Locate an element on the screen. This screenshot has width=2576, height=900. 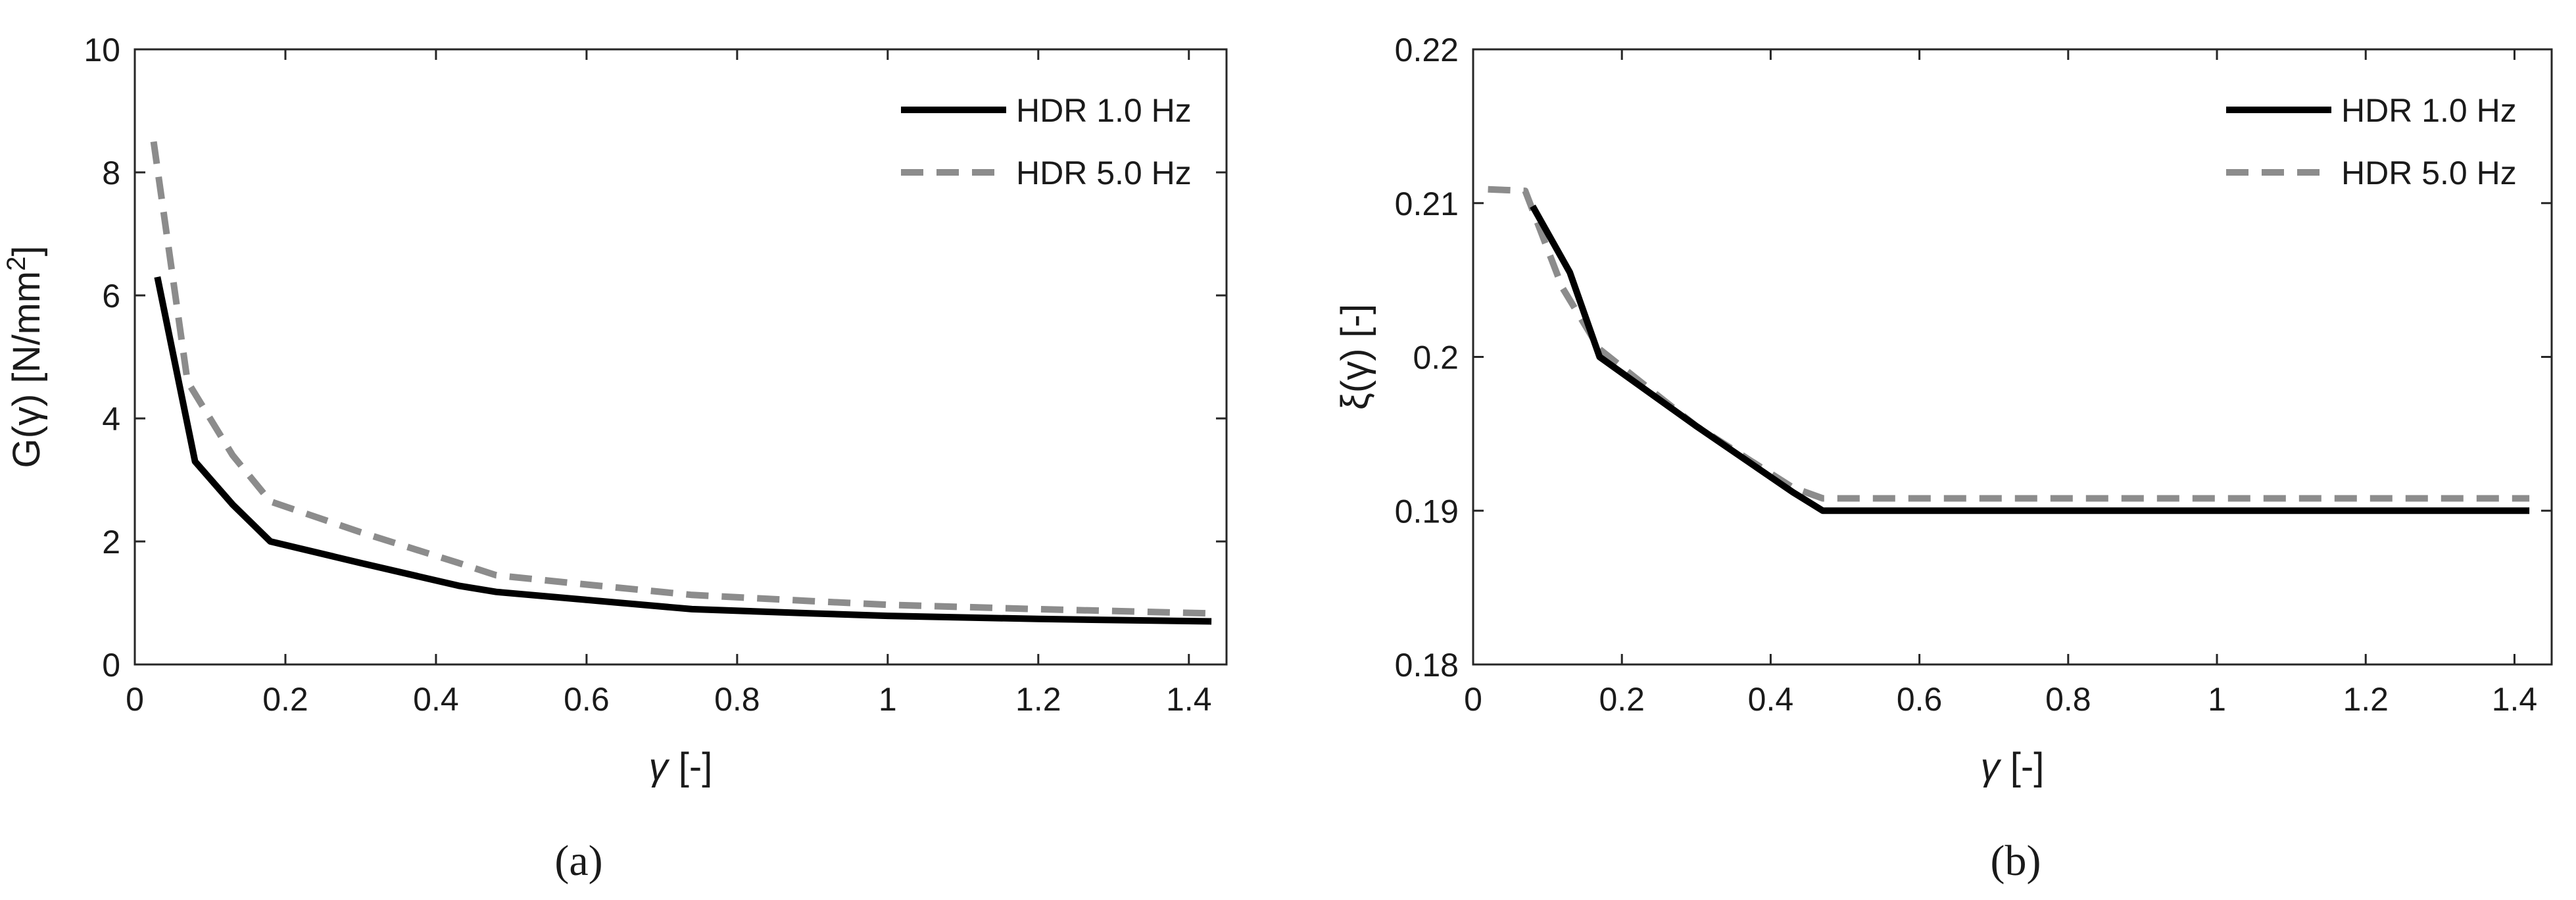
y-tick-label: 8 is located at coordinates (111, 173).